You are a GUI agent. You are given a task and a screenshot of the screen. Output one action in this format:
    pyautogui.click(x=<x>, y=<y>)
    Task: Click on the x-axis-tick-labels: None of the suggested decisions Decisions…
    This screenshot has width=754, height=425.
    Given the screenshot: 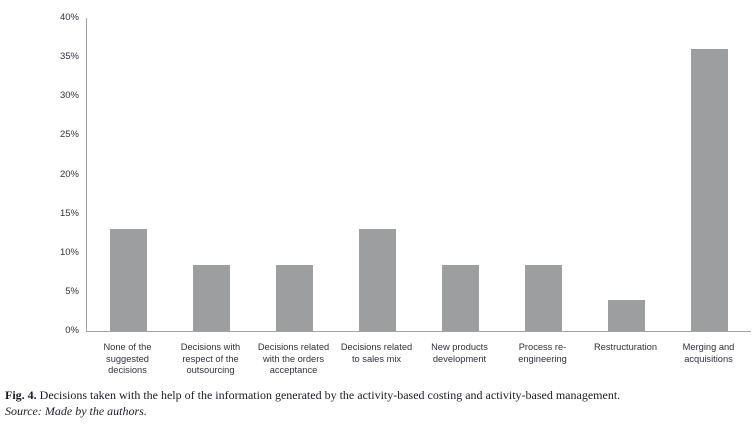 What is the action you would take?
    pyautogui.click(x=418, y=362)
    